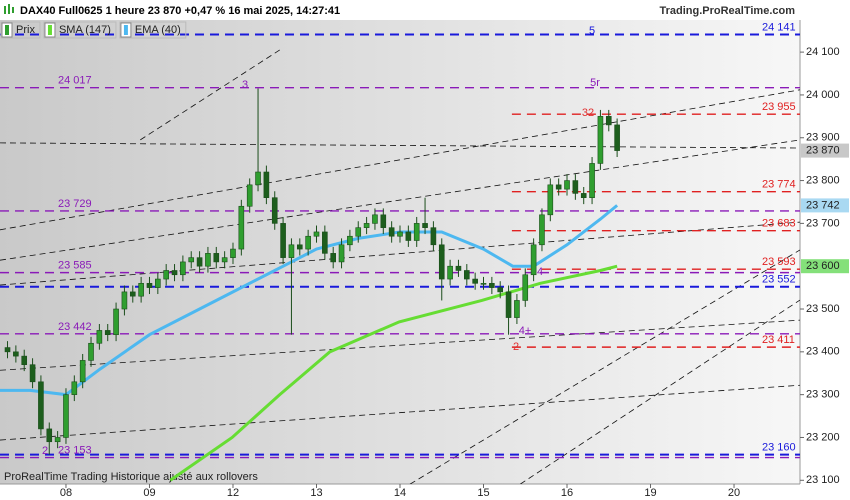 This screenshot has width=850, height=500. I want to click on level-label: 24 141, so click(779, 27).